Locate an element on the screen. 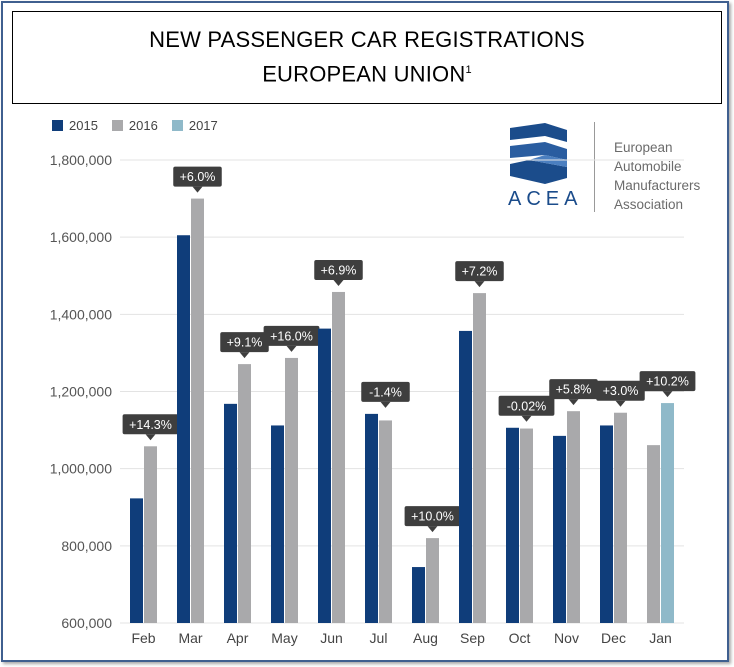 This screenshot has width=734, height=667. bar-2015-nov is located at coordinates (559, 529).